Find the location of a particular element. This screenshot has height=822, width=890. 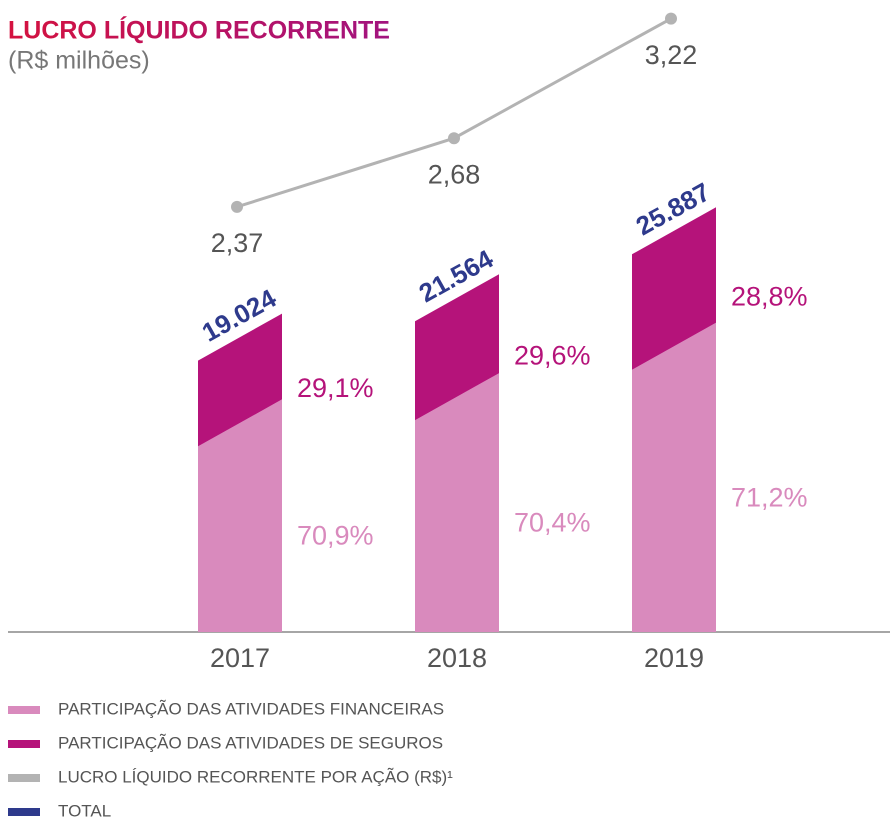

x-tick-label: 2017 is located at coordinates (240, 658).